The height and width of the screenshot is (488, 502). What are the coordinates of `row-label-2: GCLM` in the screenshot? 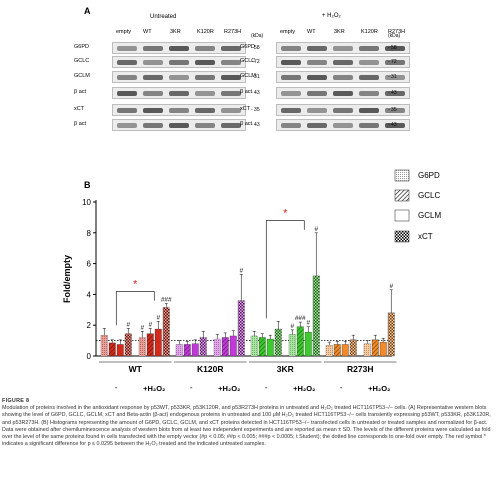 It's located at (248, 76).